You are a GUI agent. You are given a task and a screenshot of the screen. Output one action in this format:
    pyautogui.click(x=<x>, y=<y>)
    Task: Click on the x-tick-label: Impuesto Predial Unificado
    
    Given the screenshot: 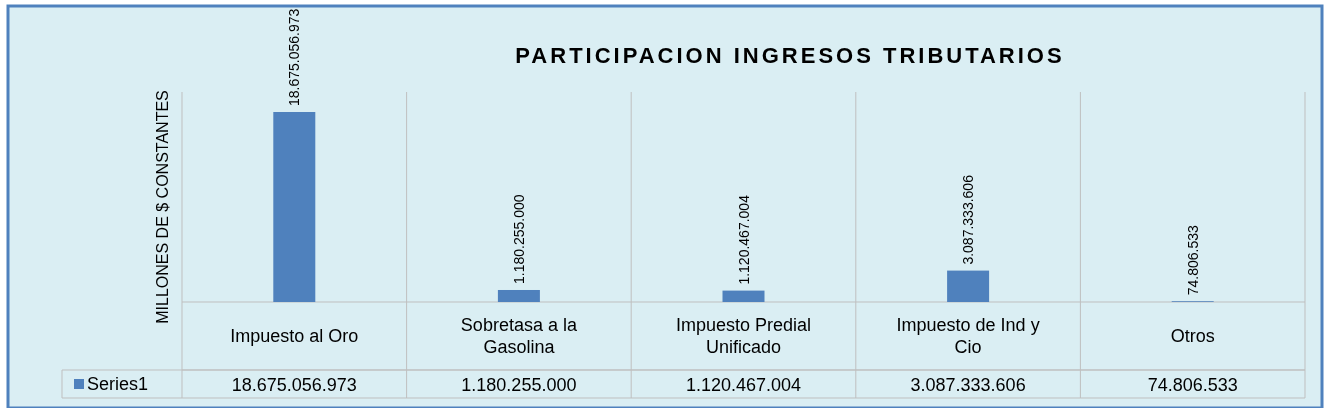 What is the action you would take?
    pyautogui.click(x=743, y=336)
    